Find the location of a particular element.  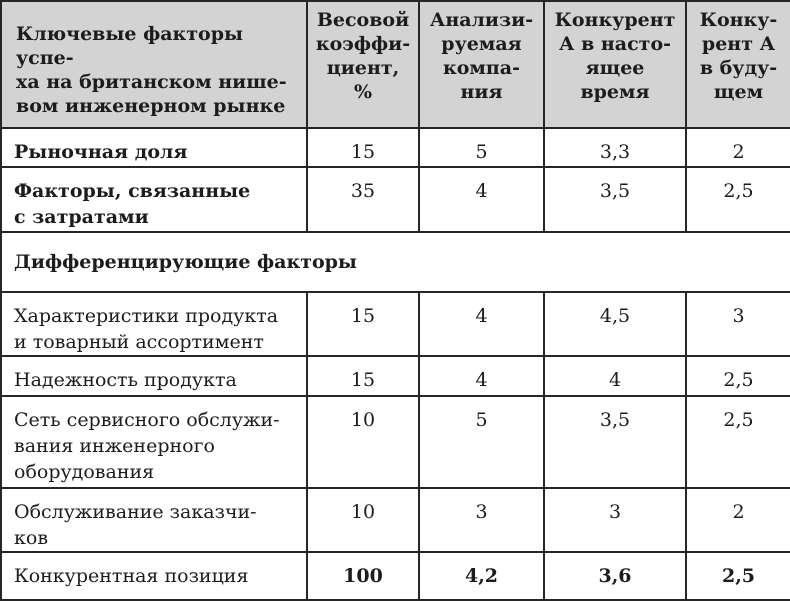

row-label: Конкурентная позиция is located at coordinates (154, 576).